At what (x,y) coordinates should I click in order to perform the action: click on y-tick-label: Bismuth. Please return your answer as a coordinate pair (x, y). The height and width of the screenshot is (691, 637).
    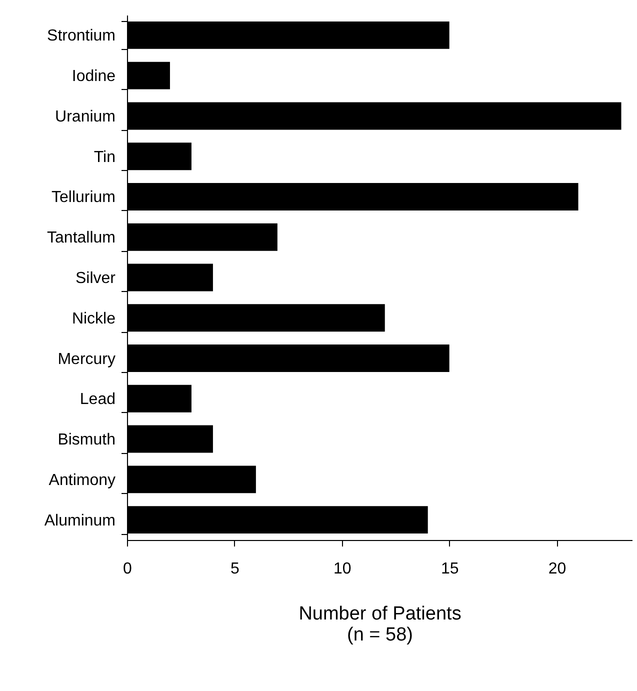
    Looking at the image, I should click on (87, 440).